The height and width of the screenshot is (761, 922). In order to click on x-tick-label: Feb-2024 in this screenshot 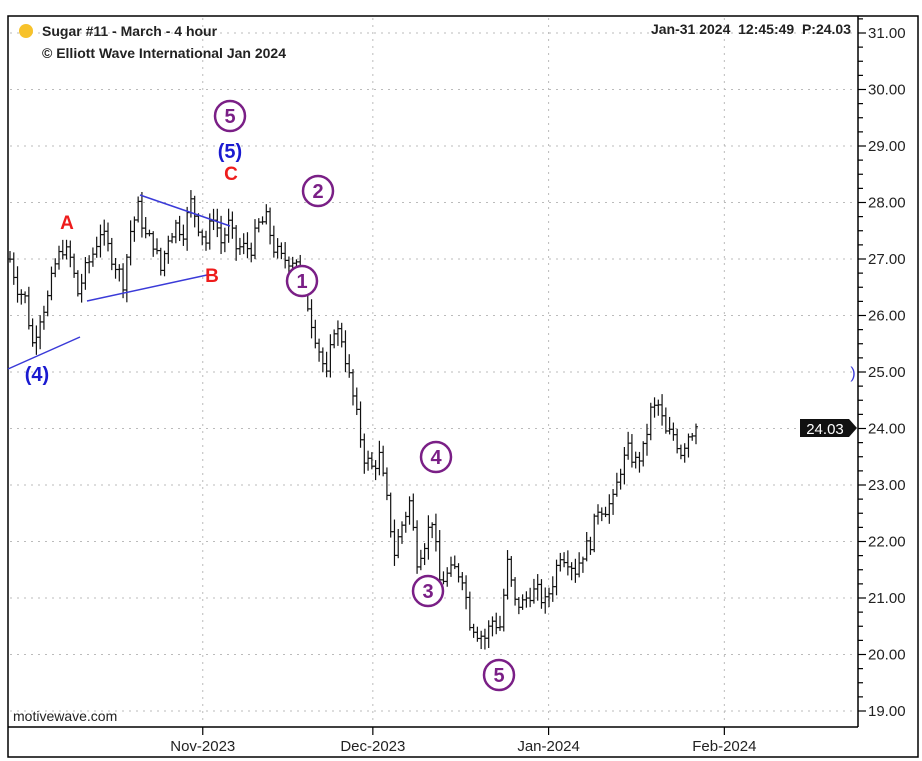, I will do `click(724, 746)`.